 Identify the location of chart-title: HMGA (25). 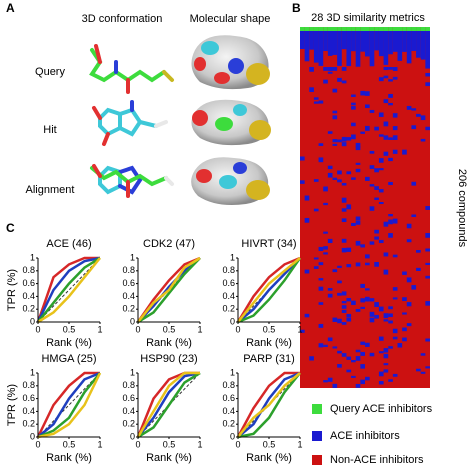
(68, 359).